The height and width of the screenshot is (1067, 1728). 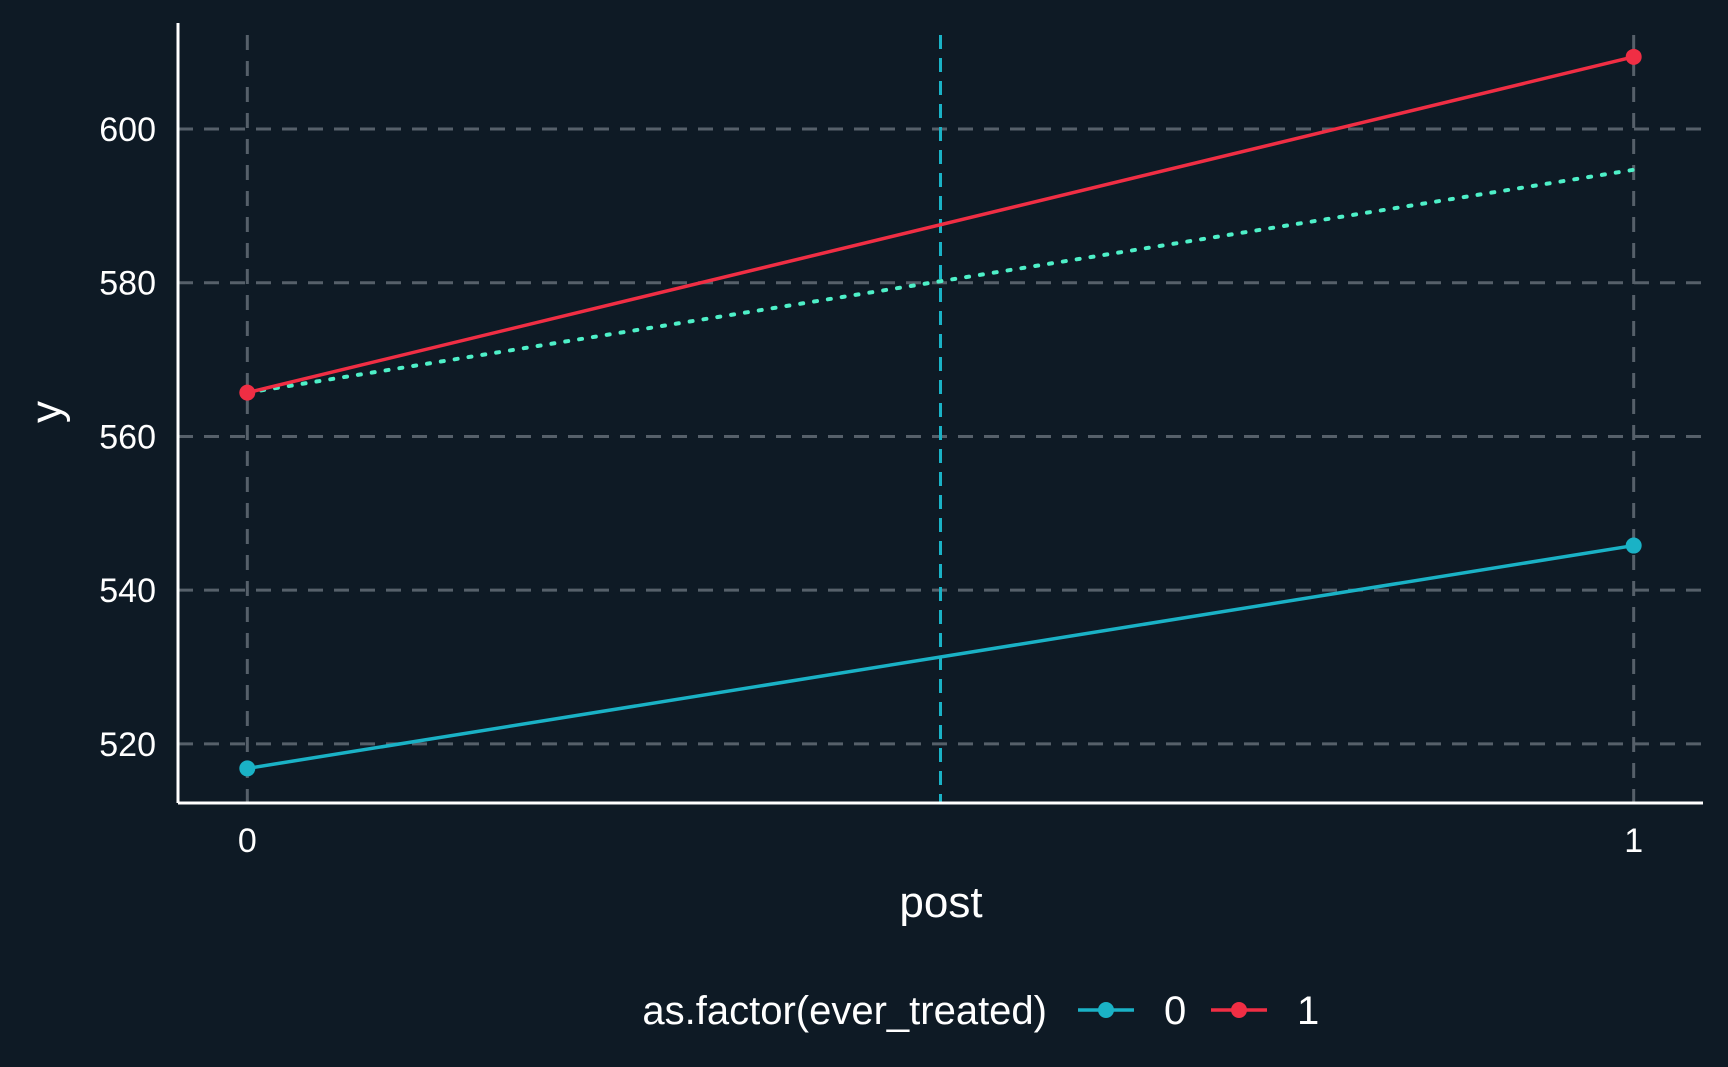 What do you see at coordinates (127, 437) in the screenshot?
I see `y-tick-label-560: 560` at bounding box center [127, 437].